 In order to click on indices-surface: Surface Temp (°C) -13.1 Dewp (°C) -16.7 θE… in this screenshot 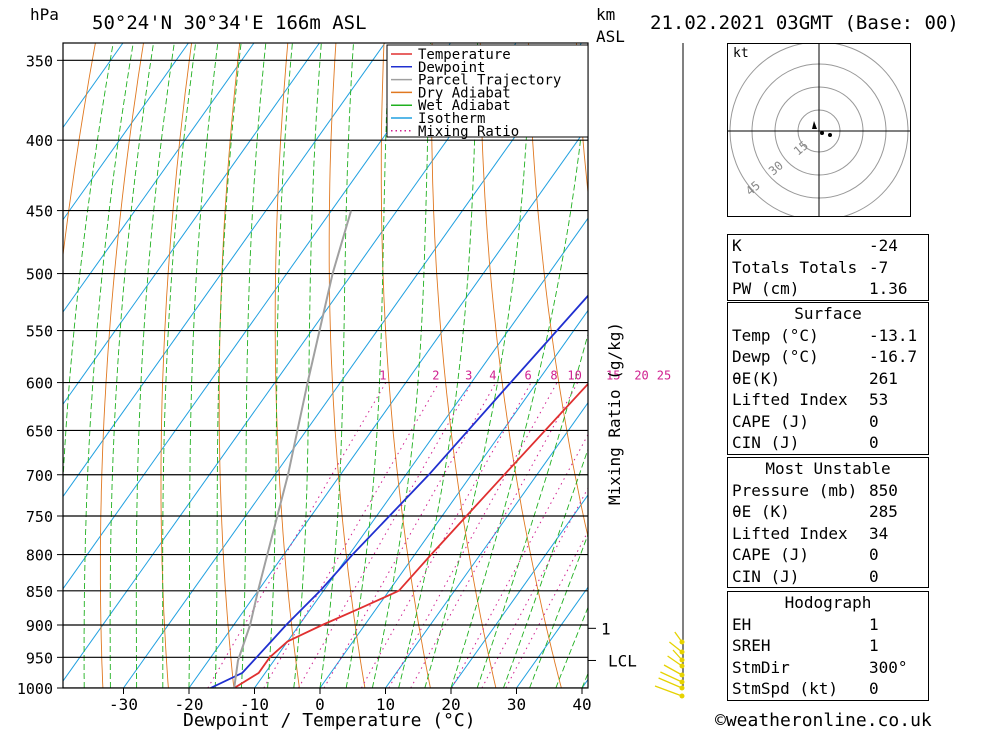, I will do `click(828, 378)`.